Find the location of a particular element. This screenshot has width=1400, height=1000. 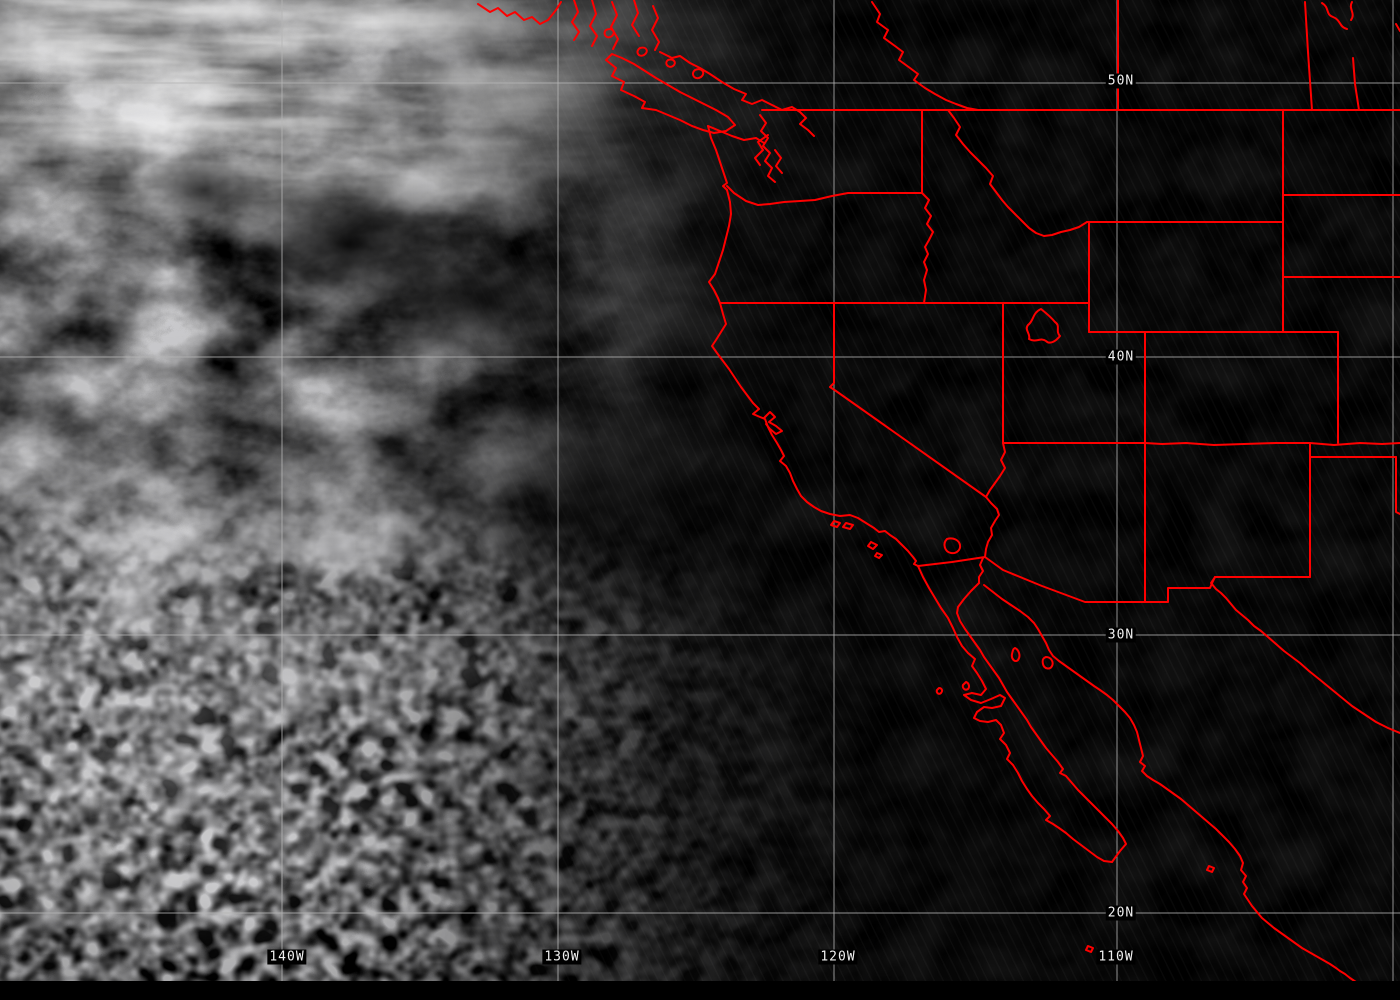

rio-grande is located at coordinates (1305, 655).